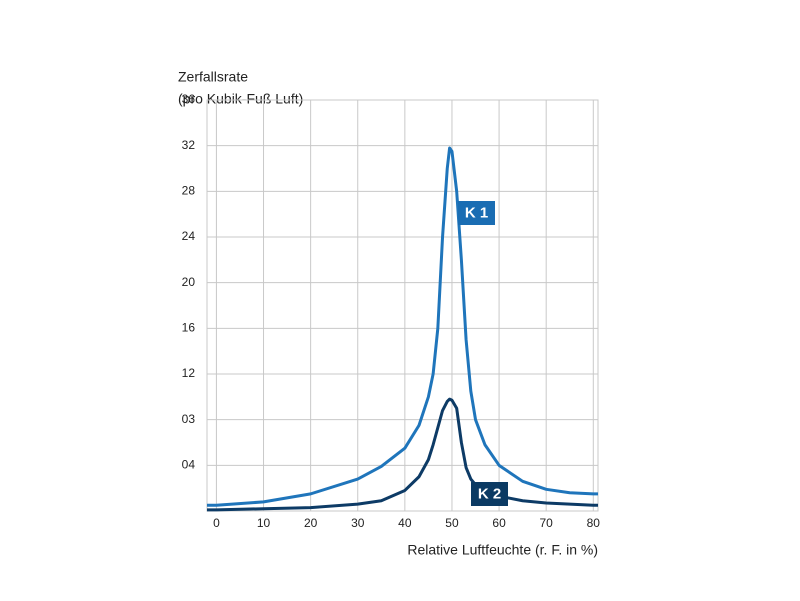  Describe the element at coordinates (189, 99) in the screenshot. I see `y-tick-label: 36` at that location.